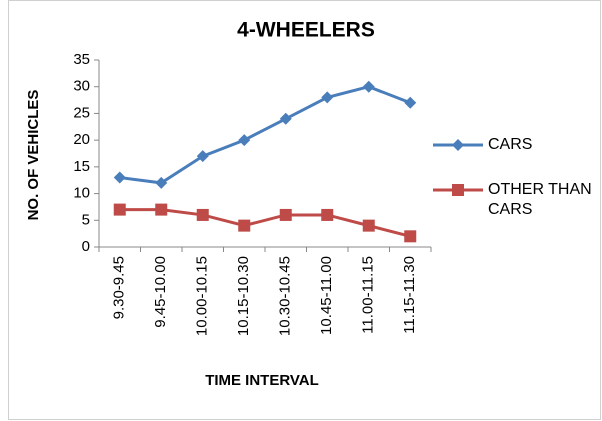 The height and width of the screenshot is (421, 602). What do you see at coordinates (262, 380) in the screenshot?
I see `x-axis-title: TIME INTERVAL` at bounding box center [262, 380].